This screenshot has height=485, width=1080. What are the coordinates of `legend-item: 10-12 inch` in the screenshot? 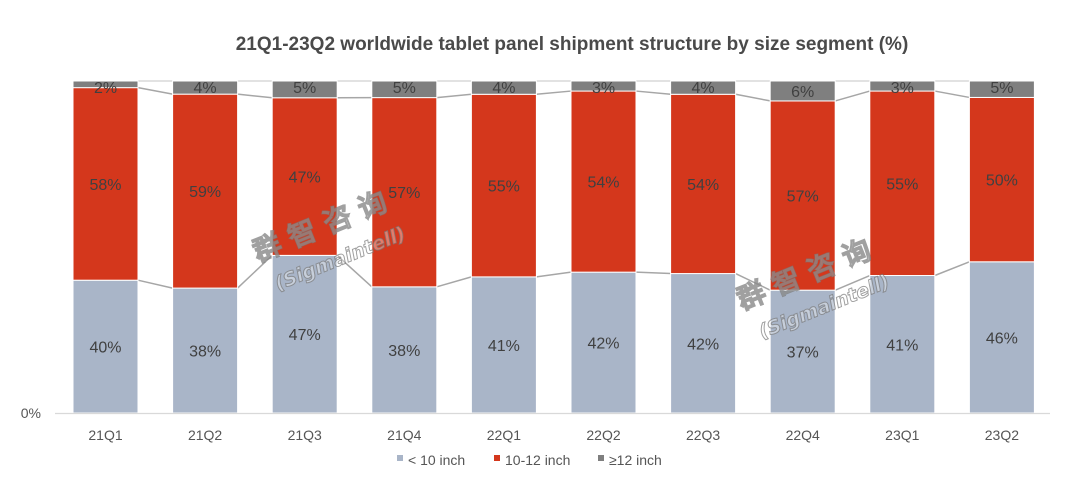 It's located at (532, 460).